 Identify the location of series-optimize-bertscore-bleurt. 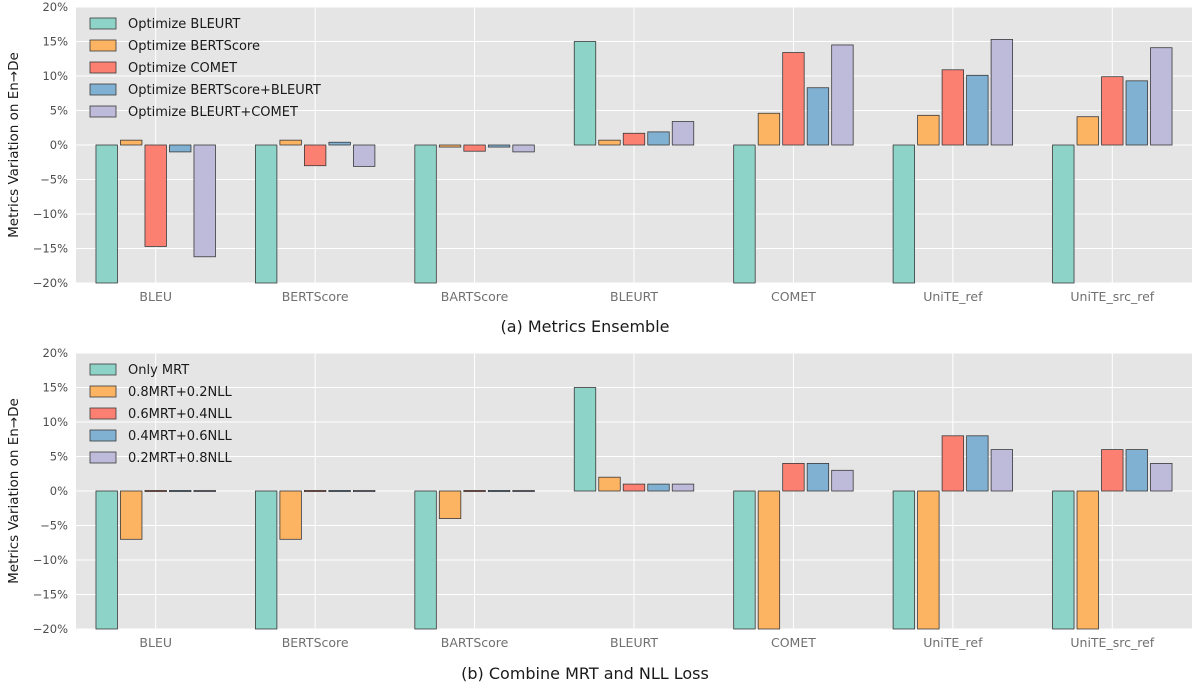
(658, 113).